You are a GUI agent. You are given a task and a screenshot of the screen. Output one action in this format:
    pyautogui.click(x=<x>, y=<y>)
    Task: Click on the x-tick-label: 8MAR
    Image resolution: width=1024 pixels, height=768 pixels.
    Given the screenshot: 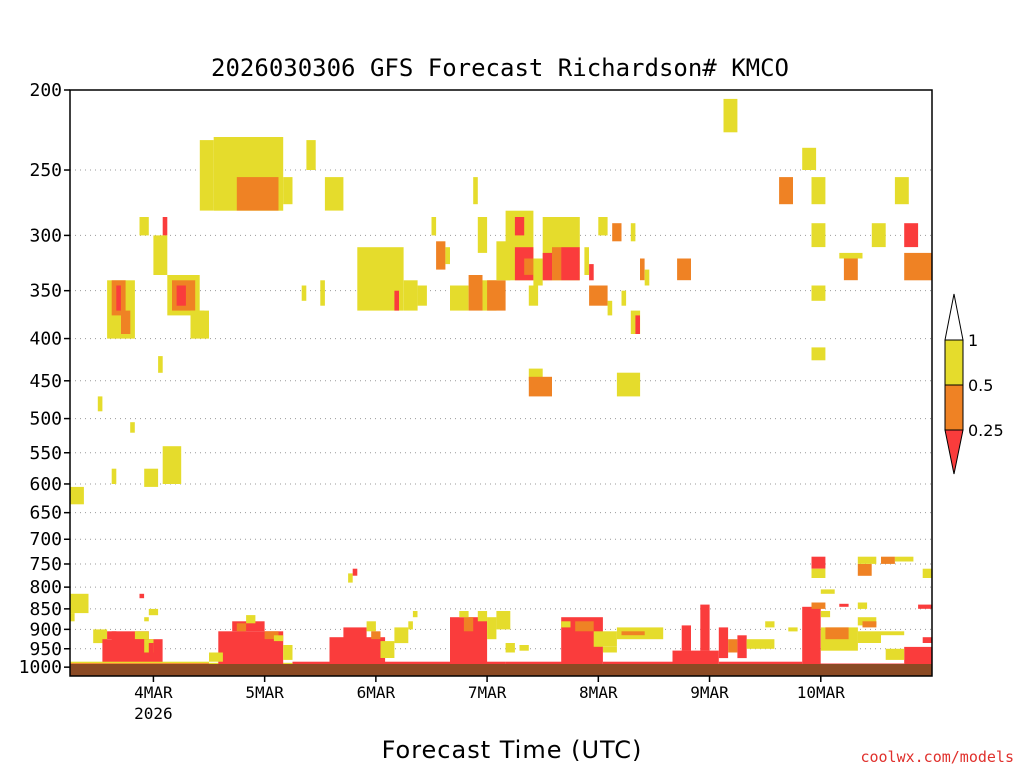 What is the action you would take?
    pyautogui.click(x=598, y=692)
    